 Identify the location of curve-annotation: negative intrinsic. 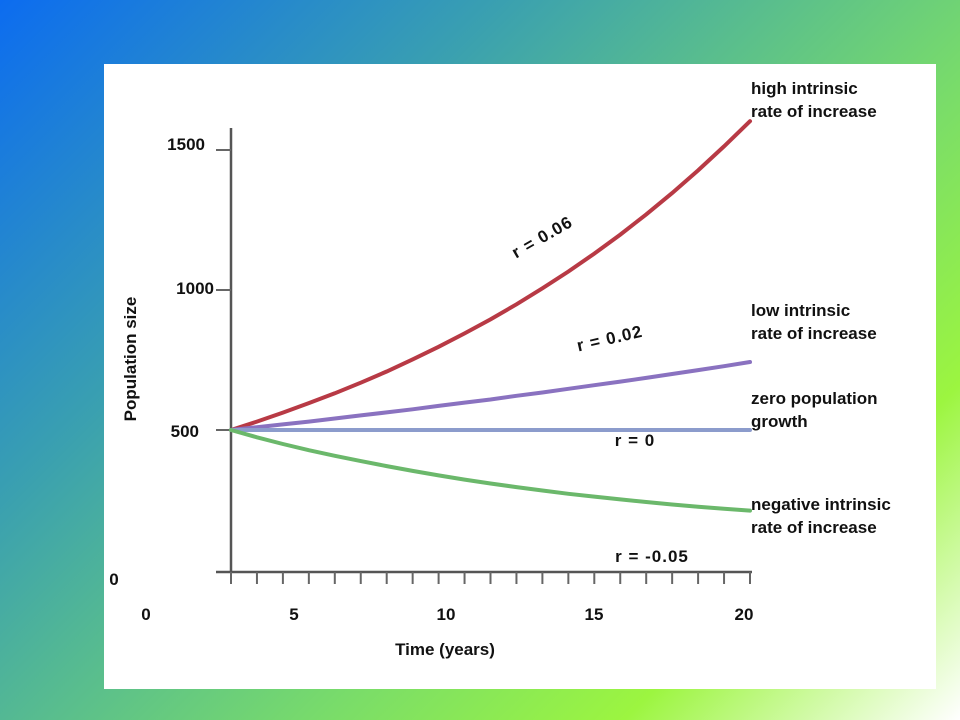
(821, 504).